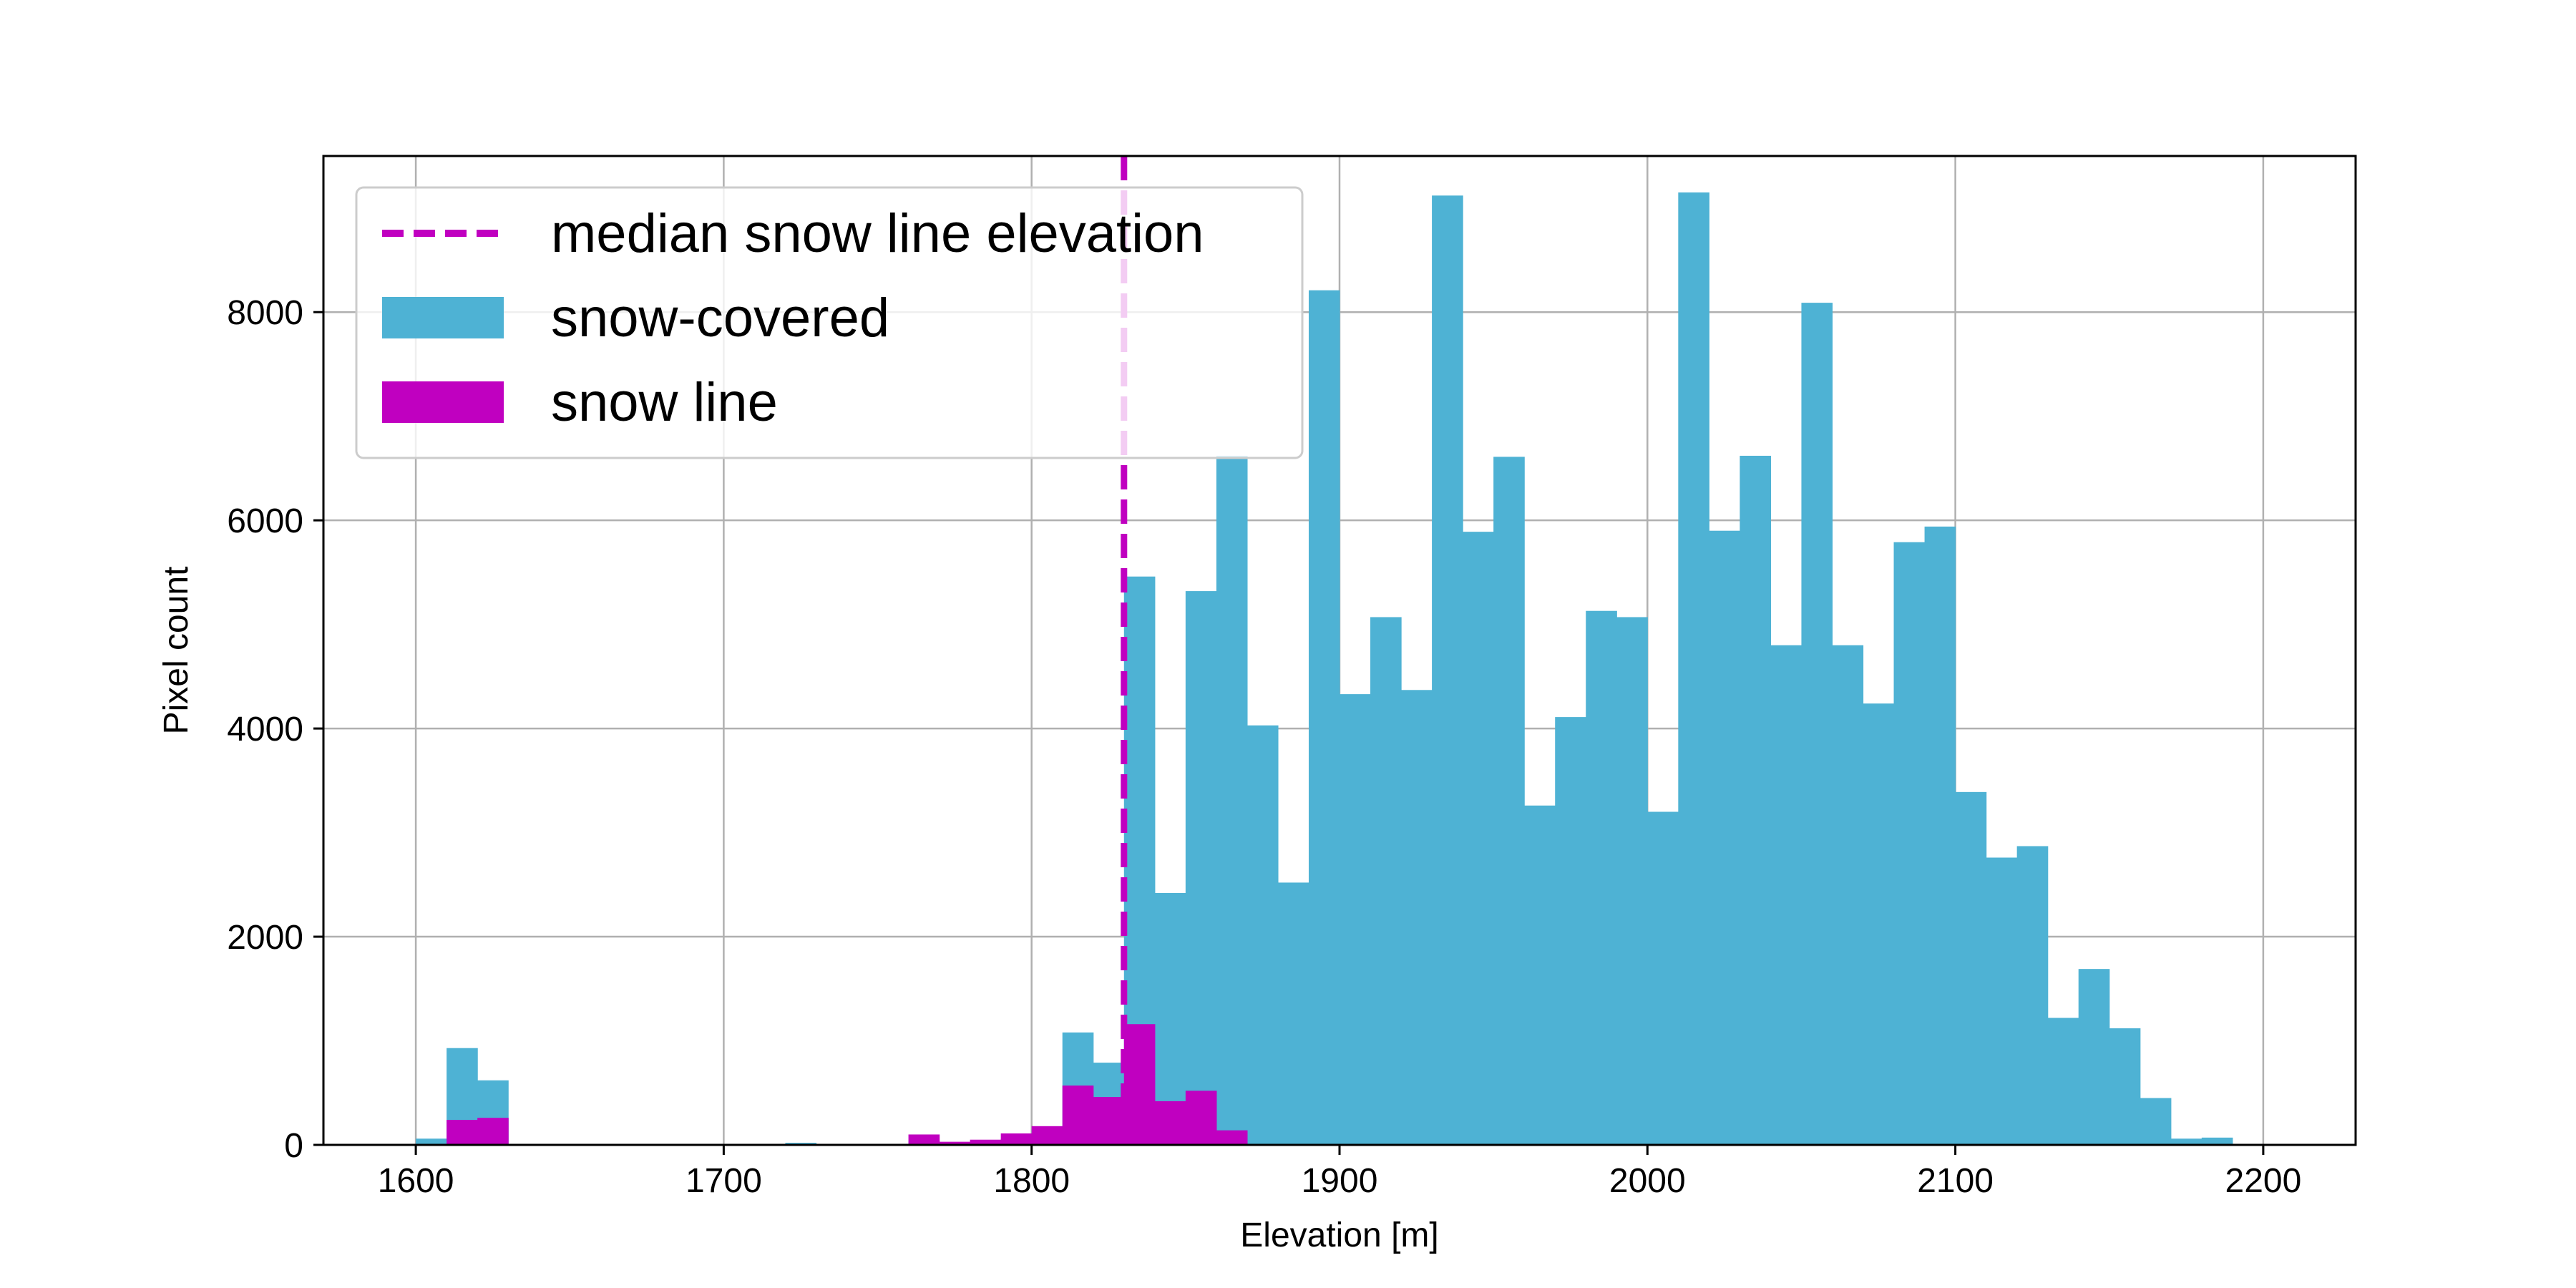  Describe the element at coordinates (1756, 800) in the screenshot. I see `bar-snow-covered-2030` at that location.